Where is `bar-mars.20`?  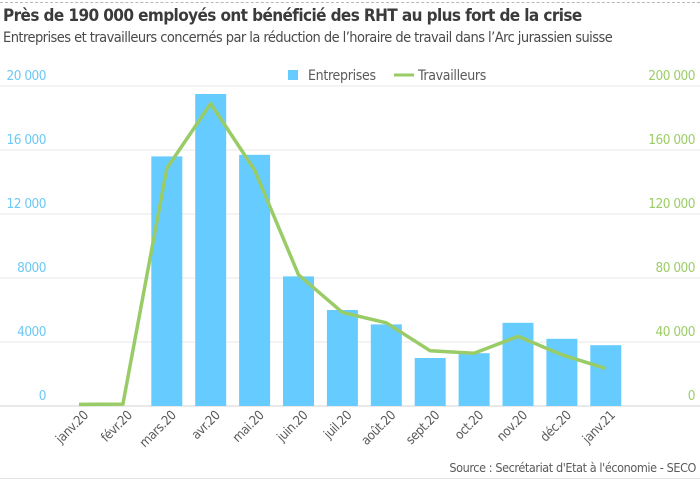
bar-mars.20 is located at coordinates (167, 281).